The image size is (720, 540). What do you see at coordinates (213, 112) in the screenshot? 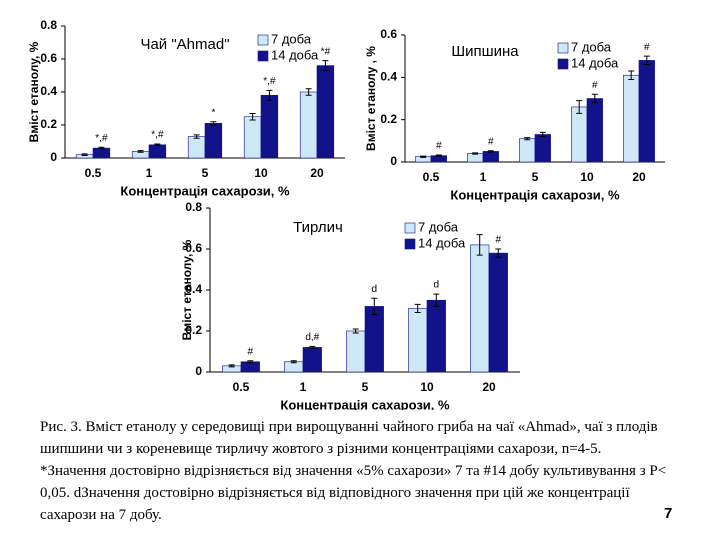
I see `annotation: *` at bounding box center [213, 112].